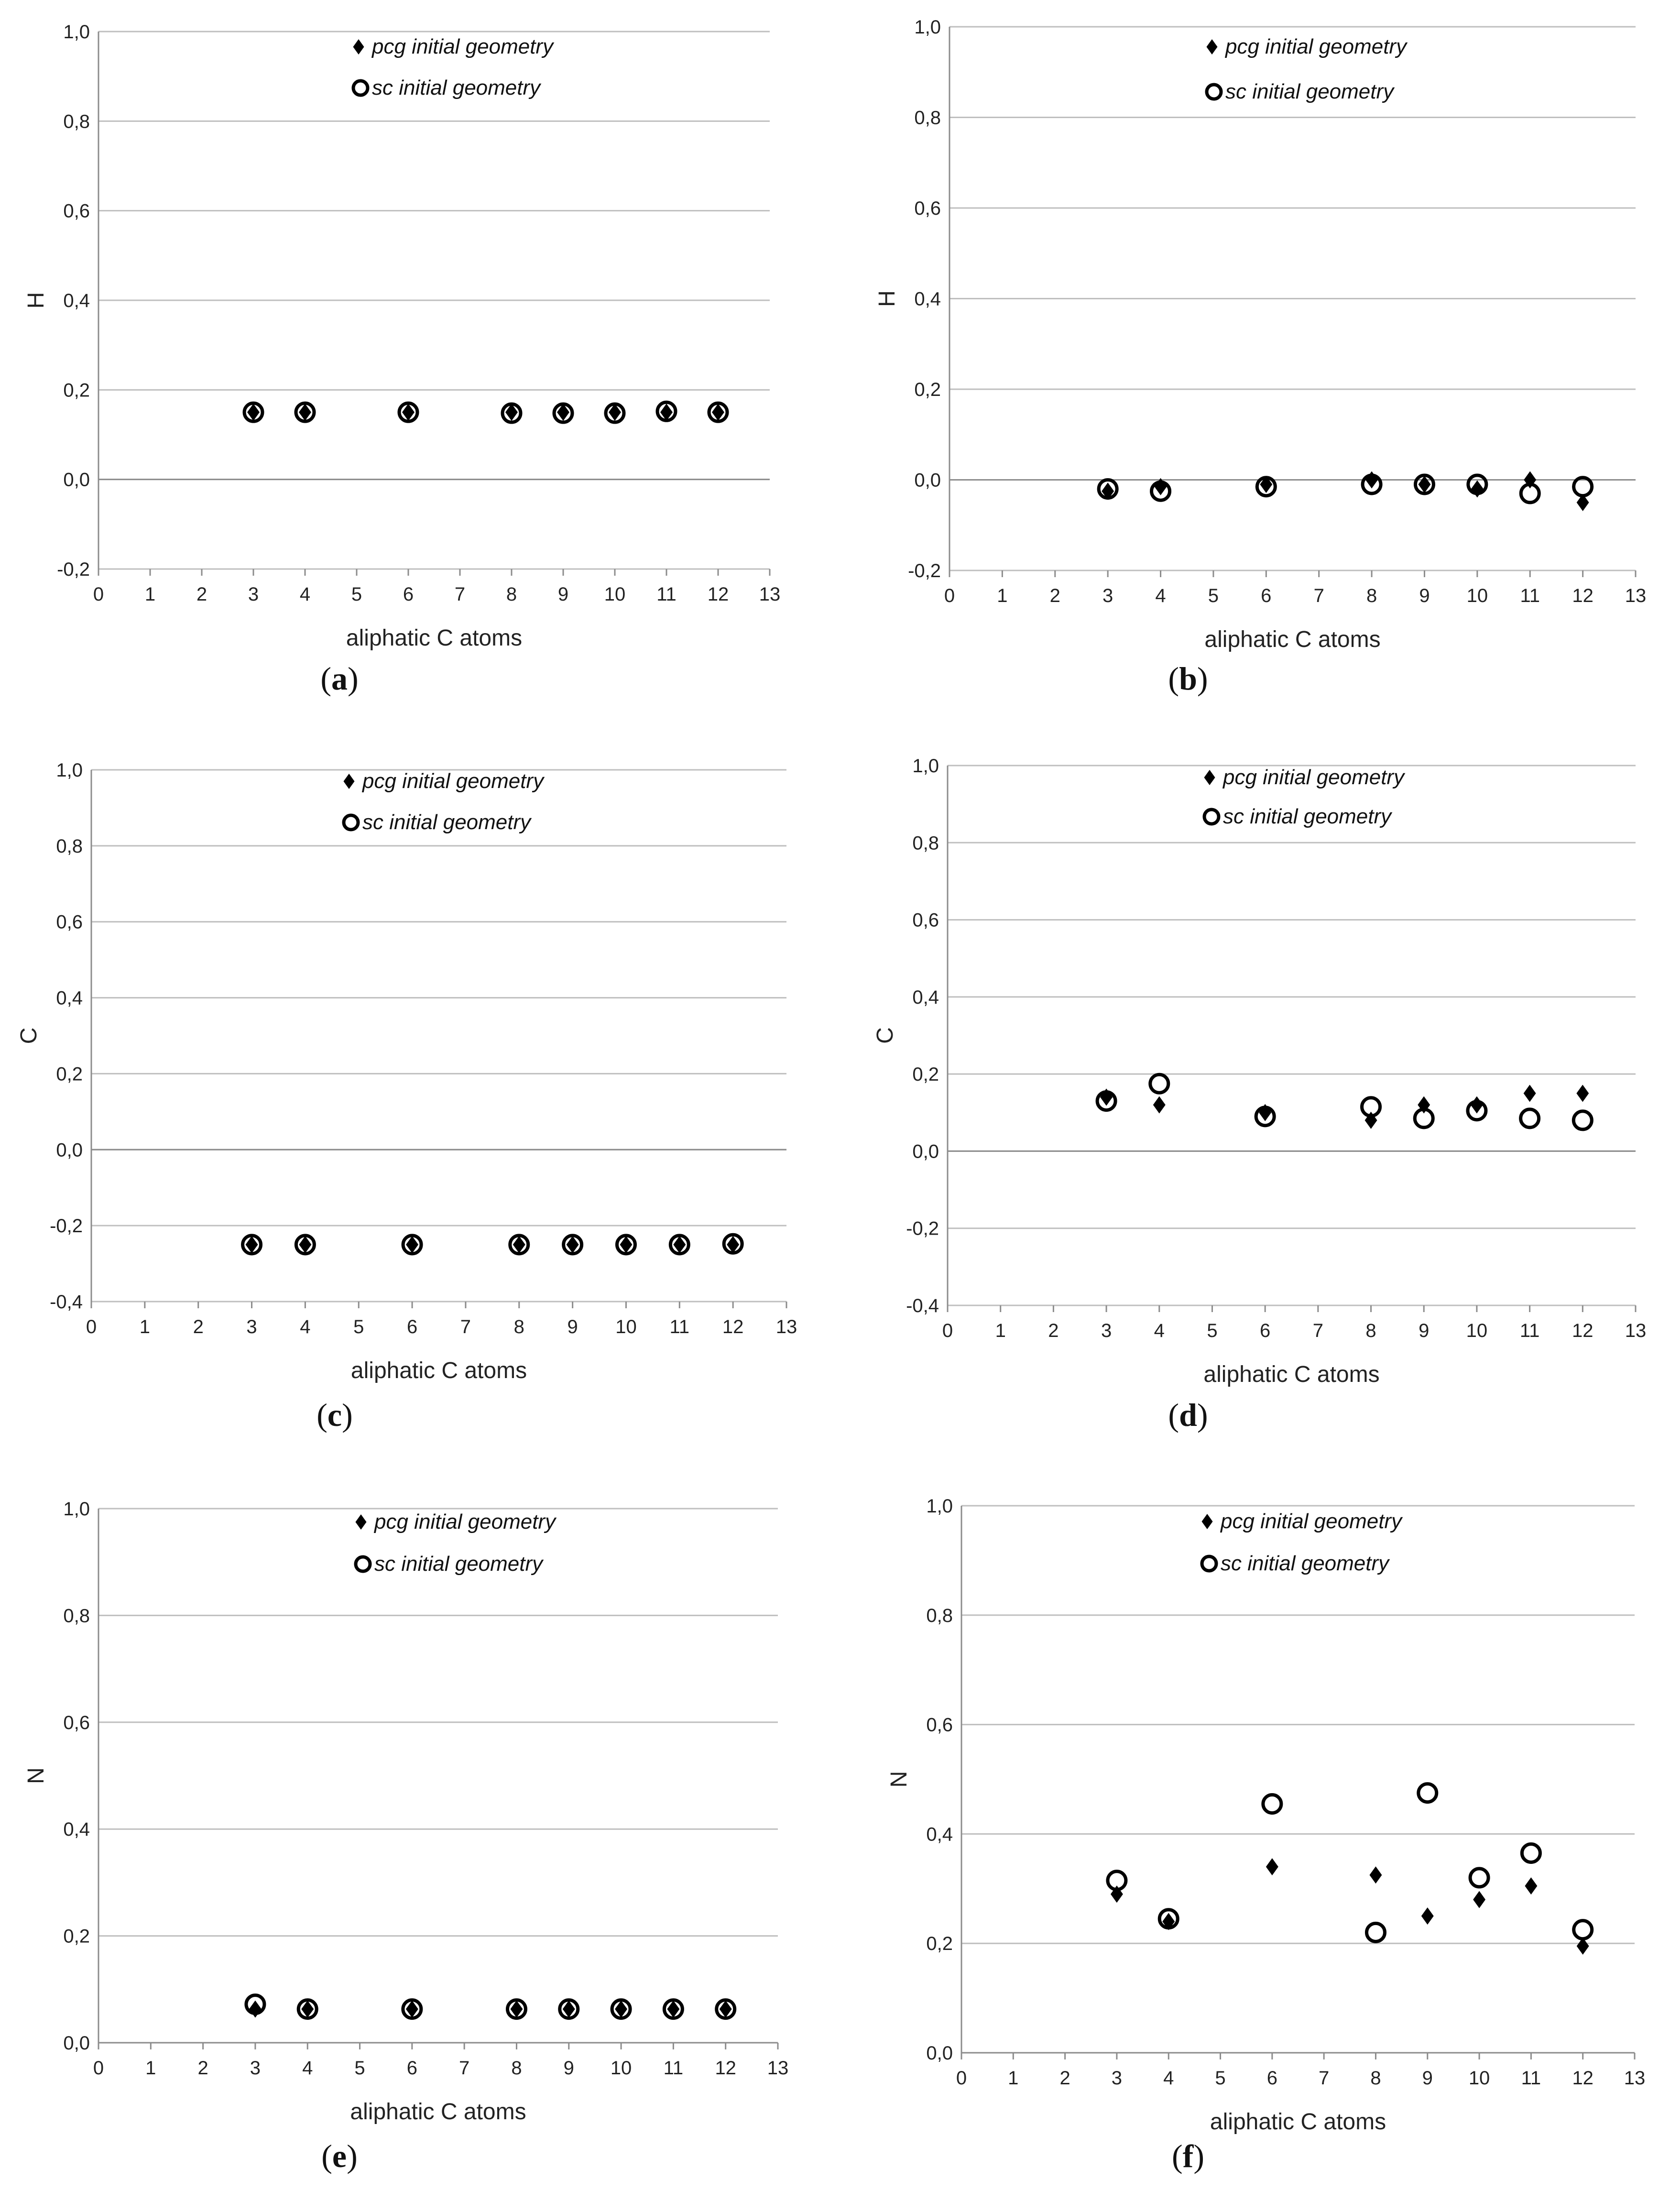 The width and height of the screenshot is (1659, 2212). What do you see at coordinates (1636, 595) in the screenshot?
I see `x-tick-label: 13` at bounding box center [1636, 595].